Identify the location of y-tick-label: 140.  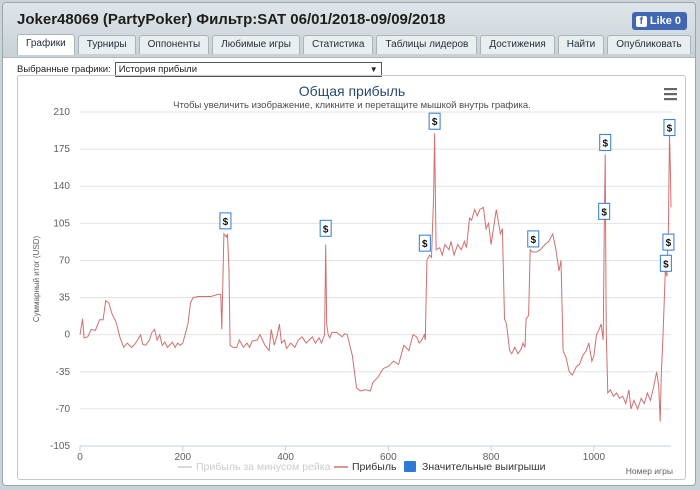
(61, 186).